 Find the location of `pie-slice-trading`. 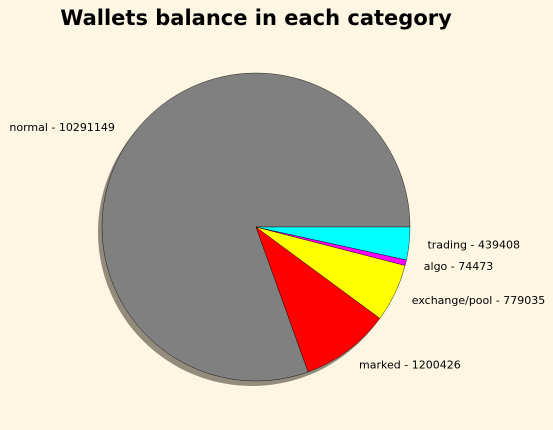

pie-slice-trading is located at coordinates (333, 243).